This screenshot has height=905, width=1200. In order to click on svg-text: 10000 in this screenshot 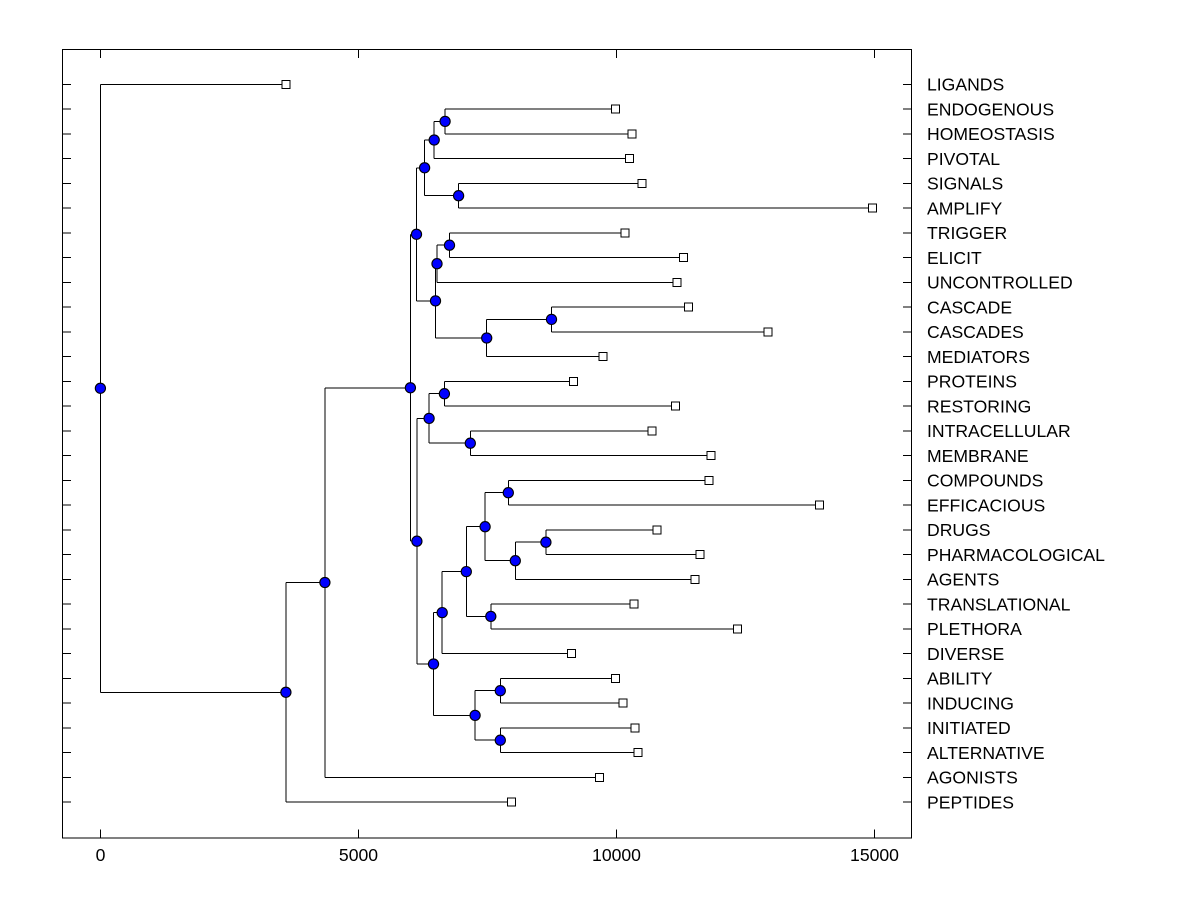, I will do `click(616, 855)`.